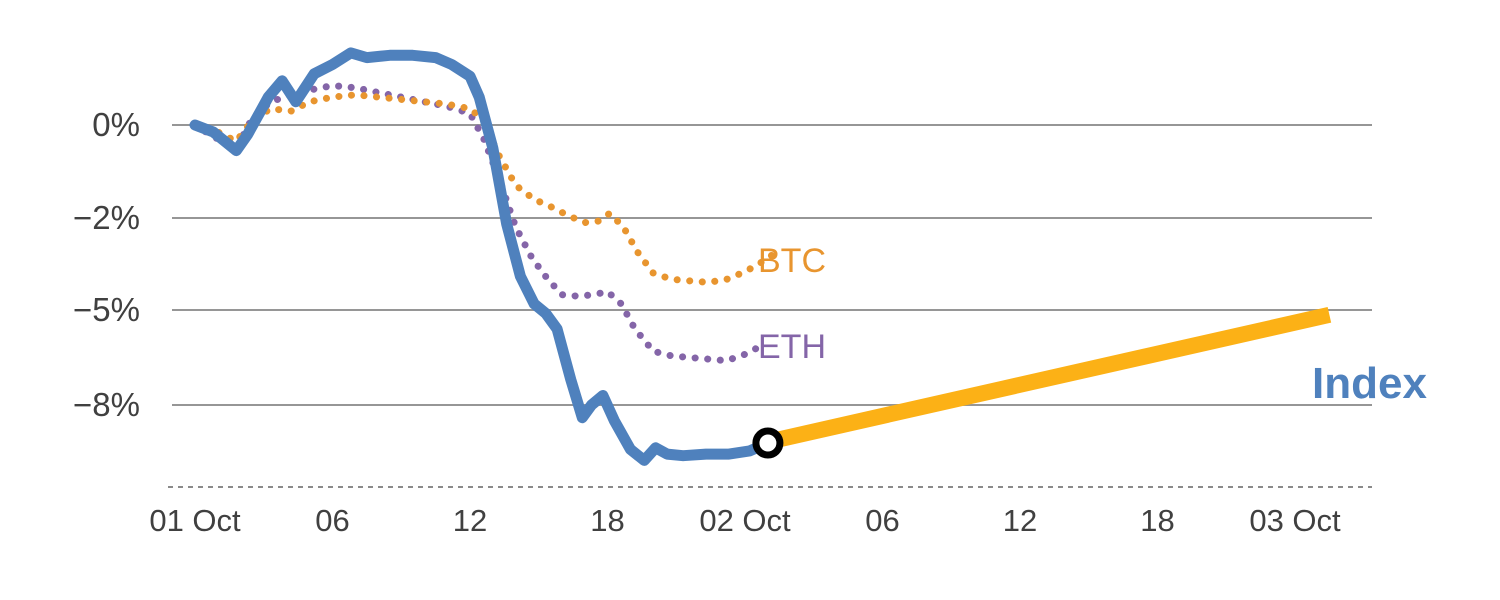  Describe the element at coordinates (745, 520) in the screenshot. I see `x-tick-label: 02 Oct` at that location.